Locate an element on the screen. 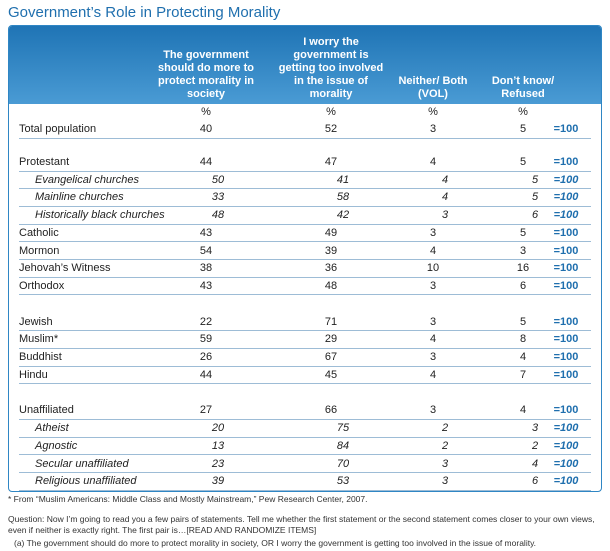 Image resolution: width=610 pixels, height=551 pixels. cell-value: 58 is located at coordinates (343, 197).